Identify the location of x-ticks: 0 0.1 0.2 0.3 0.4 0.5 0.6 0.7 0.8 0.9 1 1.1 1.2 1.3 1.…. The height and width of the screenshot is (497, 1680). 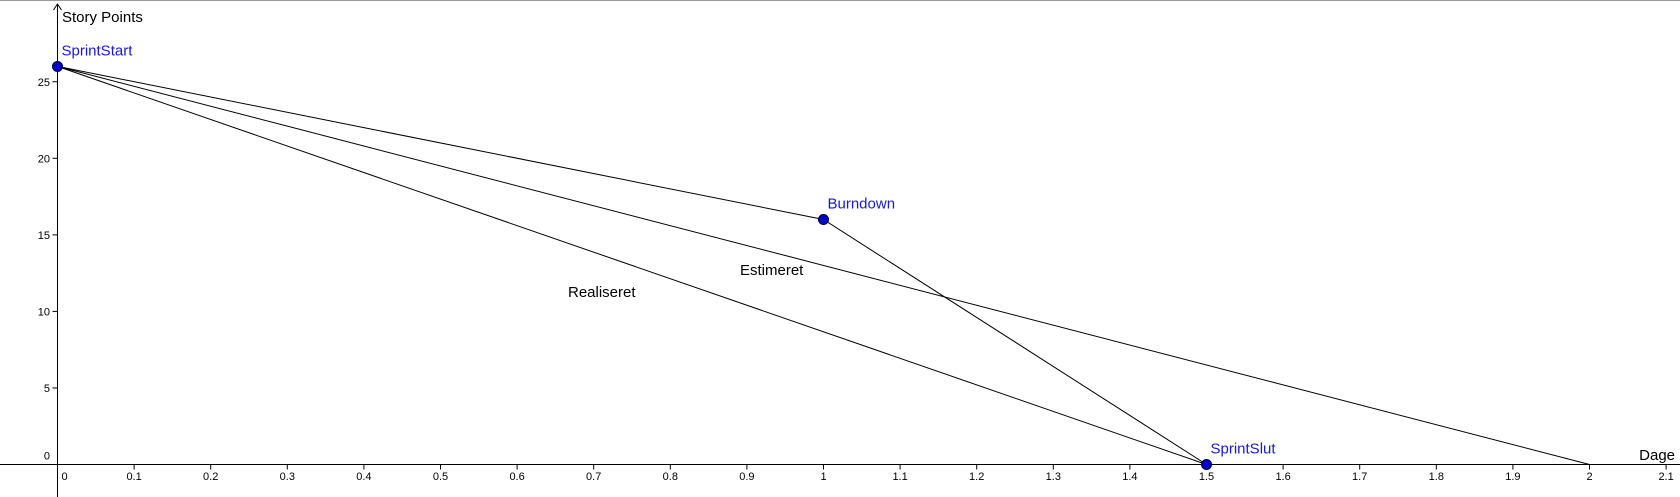
(865, 473).